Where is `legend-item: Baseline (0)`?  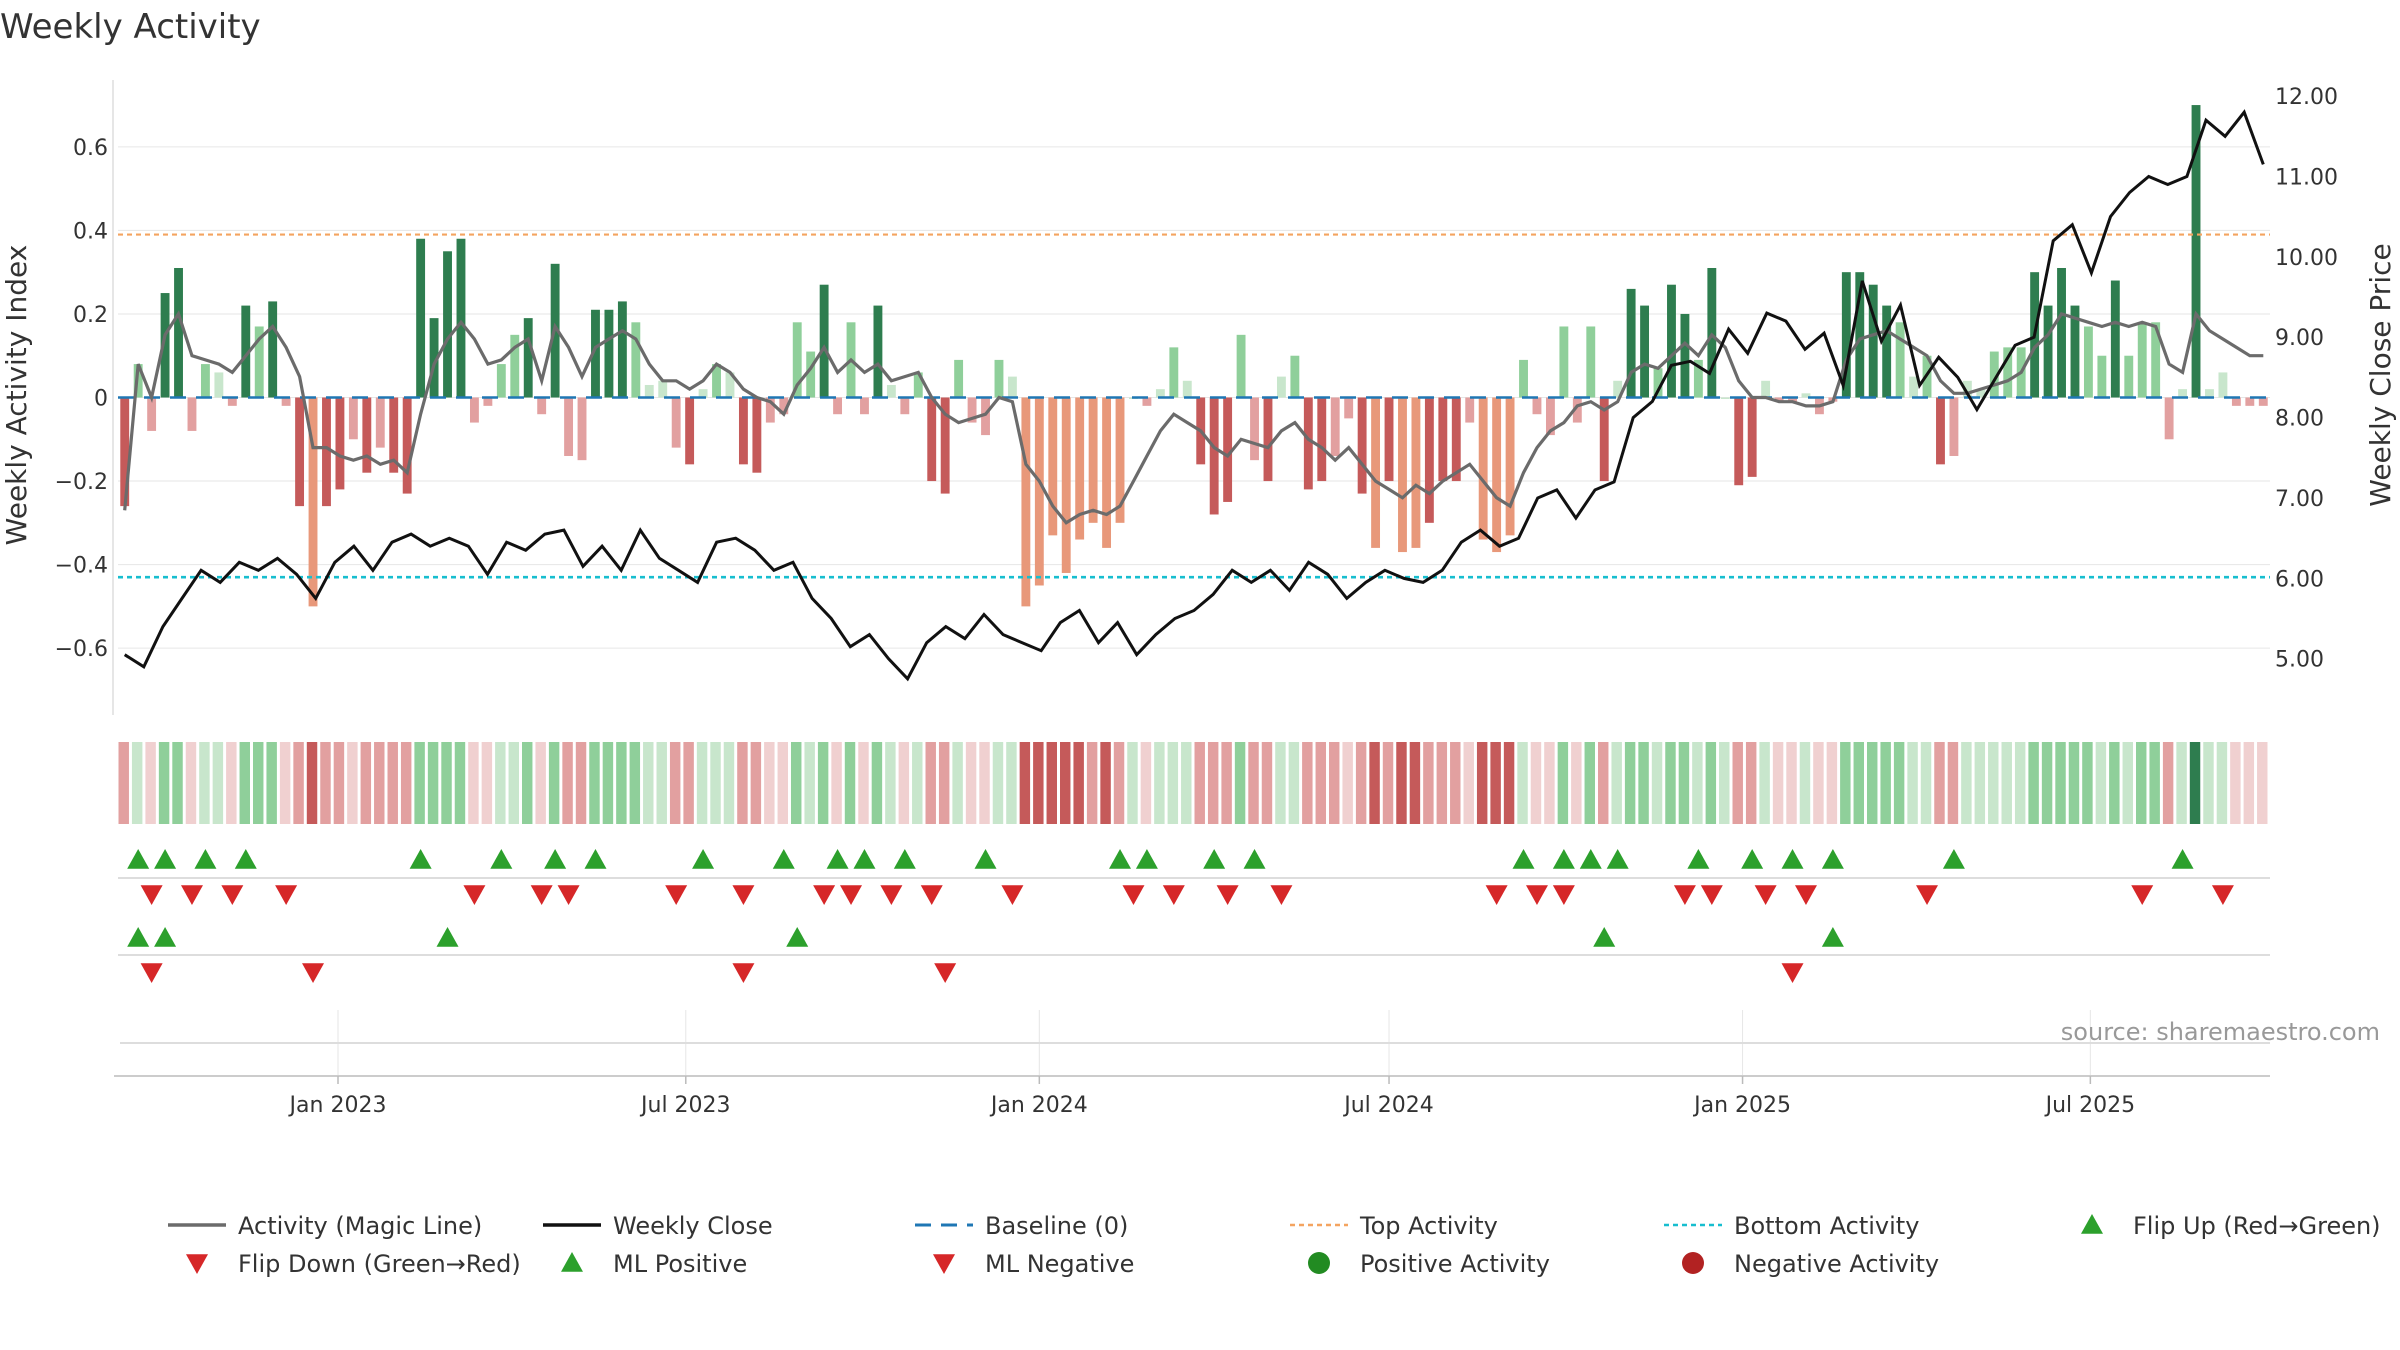
legend-item: Baseline (0) is located at coordinates (1021, 1226).